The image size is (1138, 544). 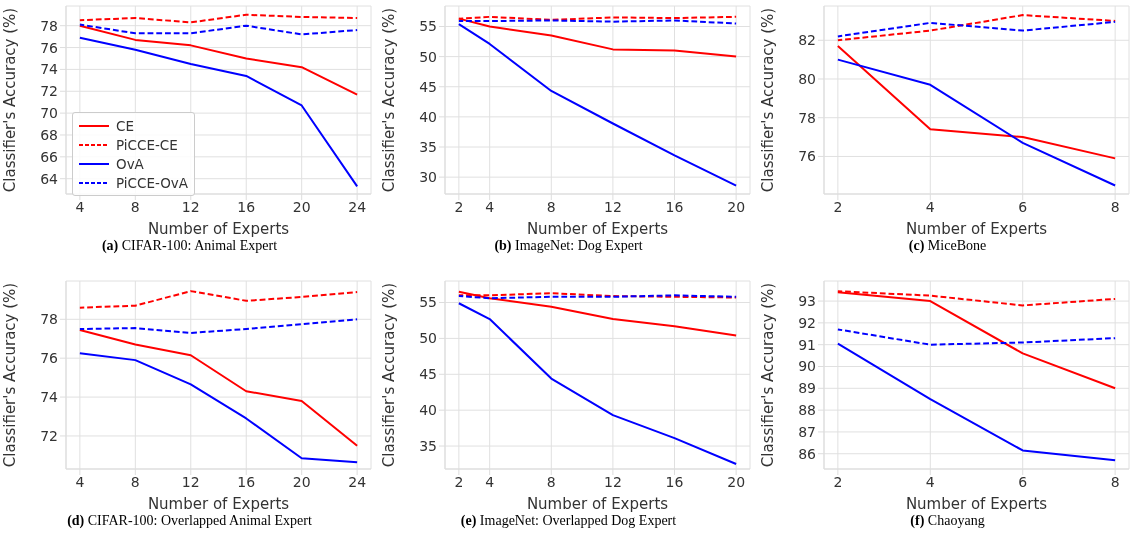 What do you see at coordinates (807, 453) in the screenshot?
I see `y-tick-label: 86` at bounding box center [807, 453].